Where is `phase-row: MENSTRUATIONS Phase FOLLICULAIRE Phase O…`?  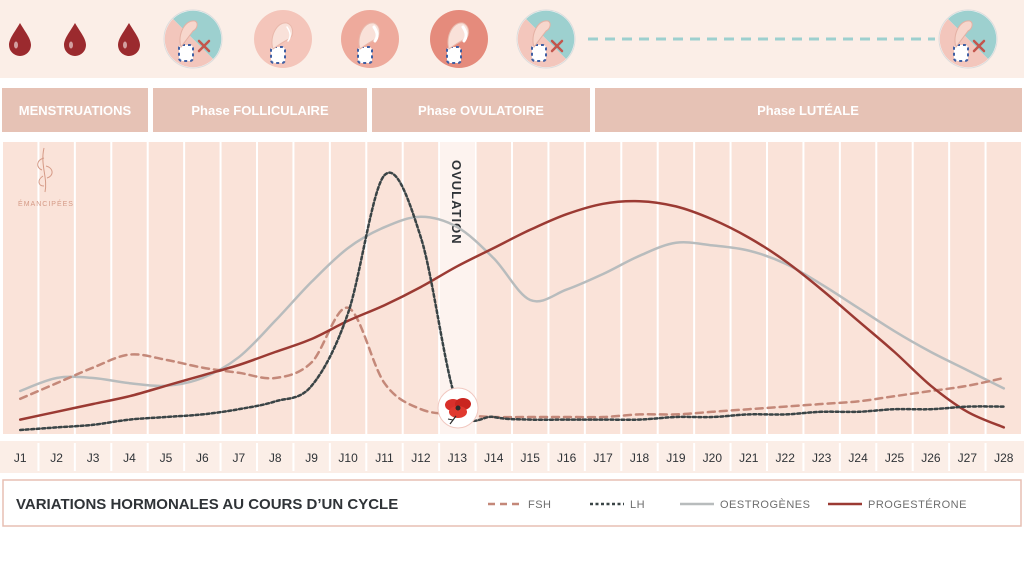
phase-row: MENSTRUATIONS Phase FOLLICULAIRE Phase O… is located at coordinates (512, 110).